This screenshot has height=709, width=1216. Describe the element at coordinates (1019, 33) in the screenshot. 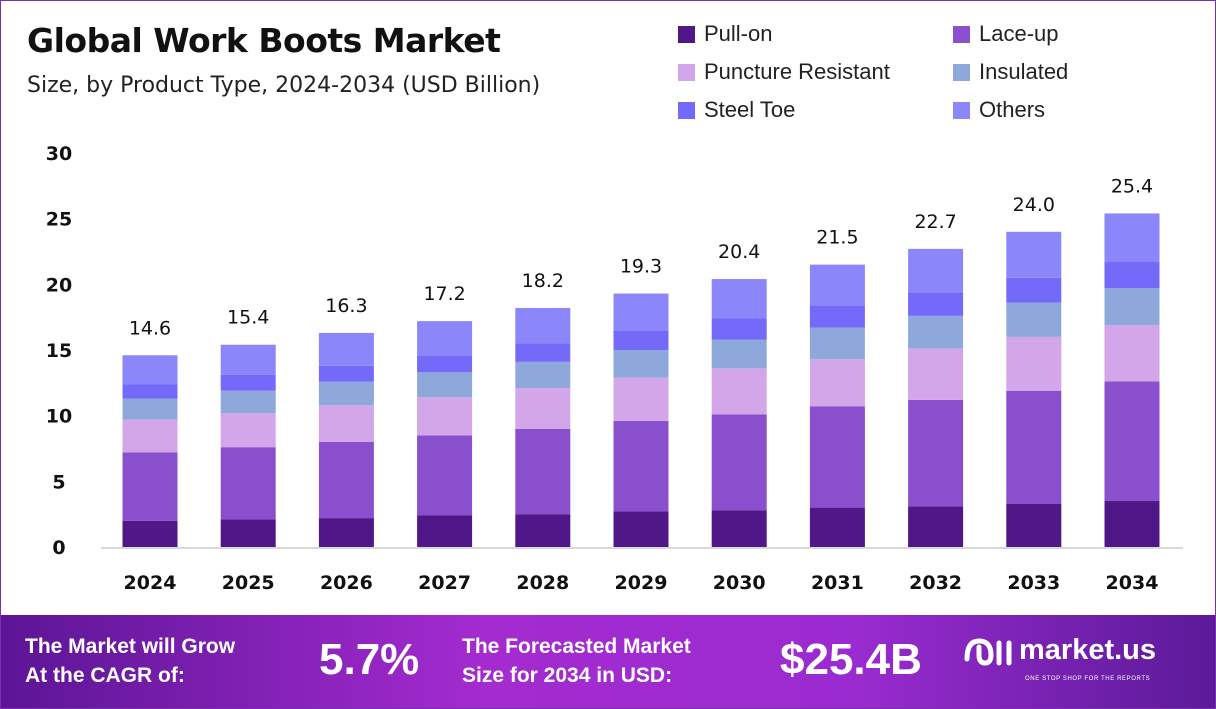

I see `legend-label: Lace-up` at that location.